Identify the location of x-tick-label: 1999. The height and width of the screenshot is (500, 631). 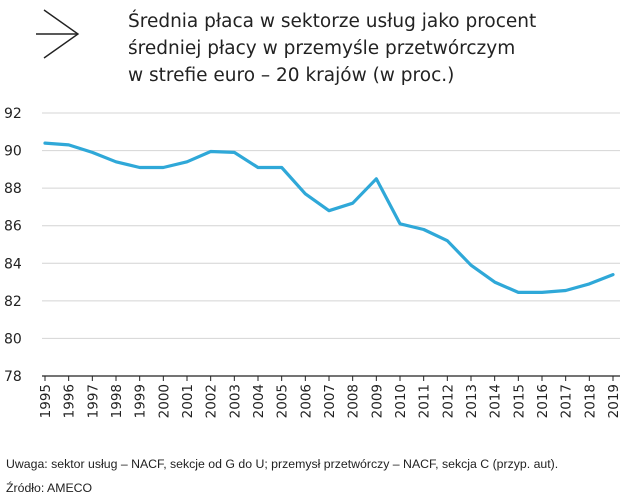
(141, 401).